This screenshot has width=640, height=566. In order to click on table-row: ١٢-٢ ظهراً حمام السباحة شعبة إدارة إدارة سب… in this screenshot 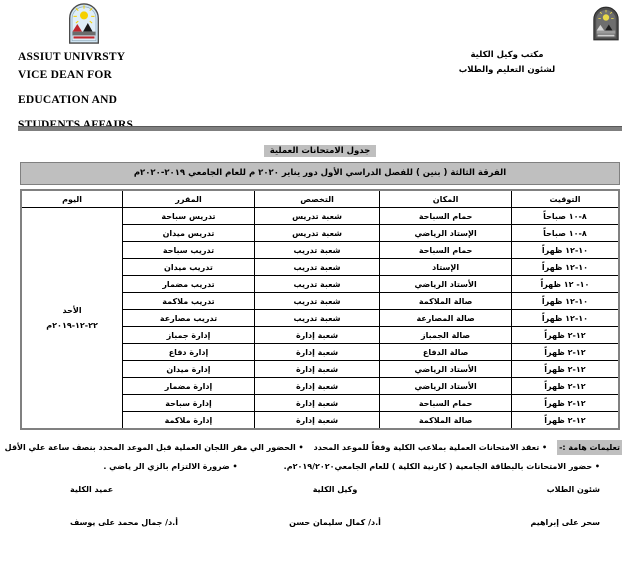, I will do `click(320, 403)`.